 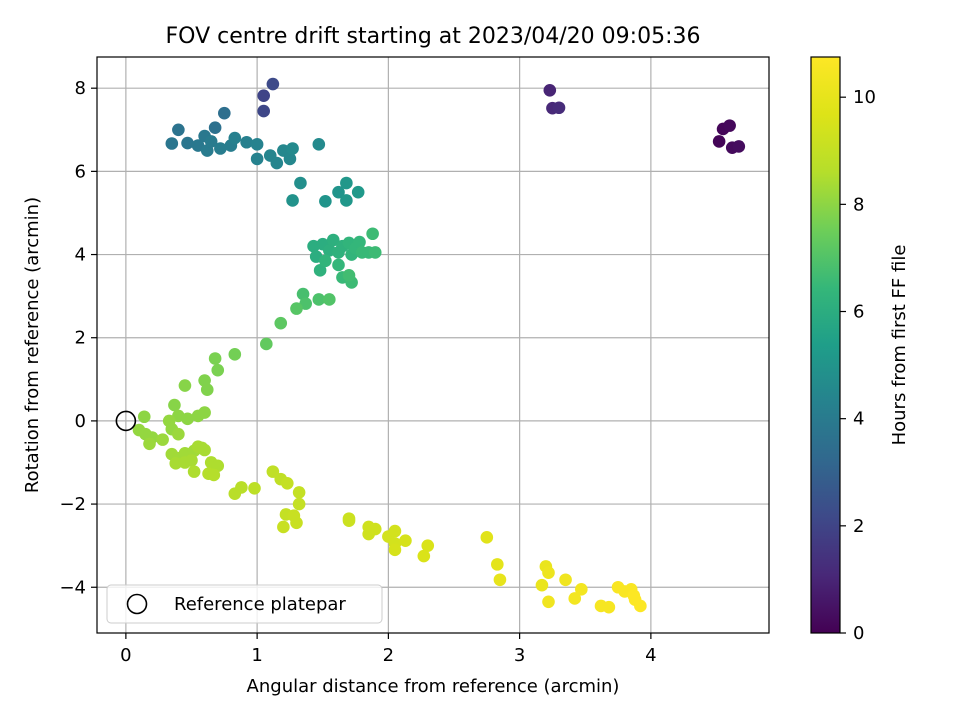 I want to click on y-tick-label: −4, so click(x=72, y=587).